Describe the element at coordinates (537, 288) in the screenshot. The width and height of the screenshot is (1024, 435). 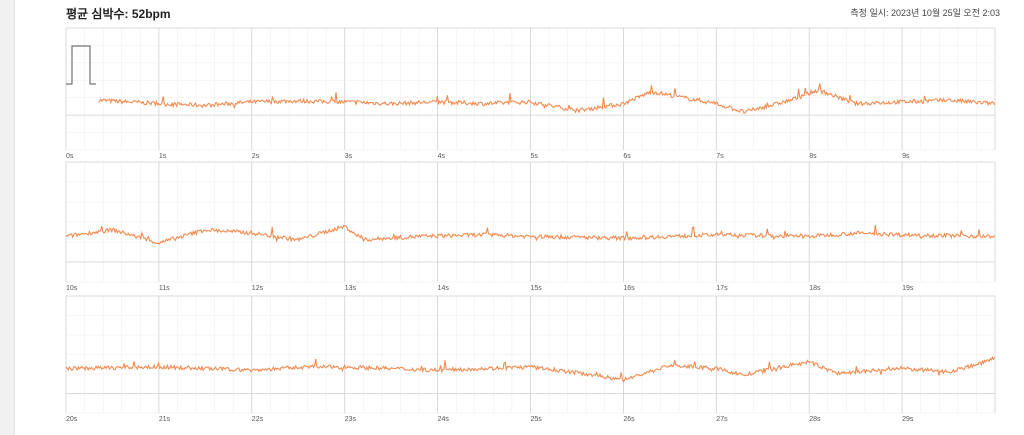
I see `tick-label: 15s` at that location.